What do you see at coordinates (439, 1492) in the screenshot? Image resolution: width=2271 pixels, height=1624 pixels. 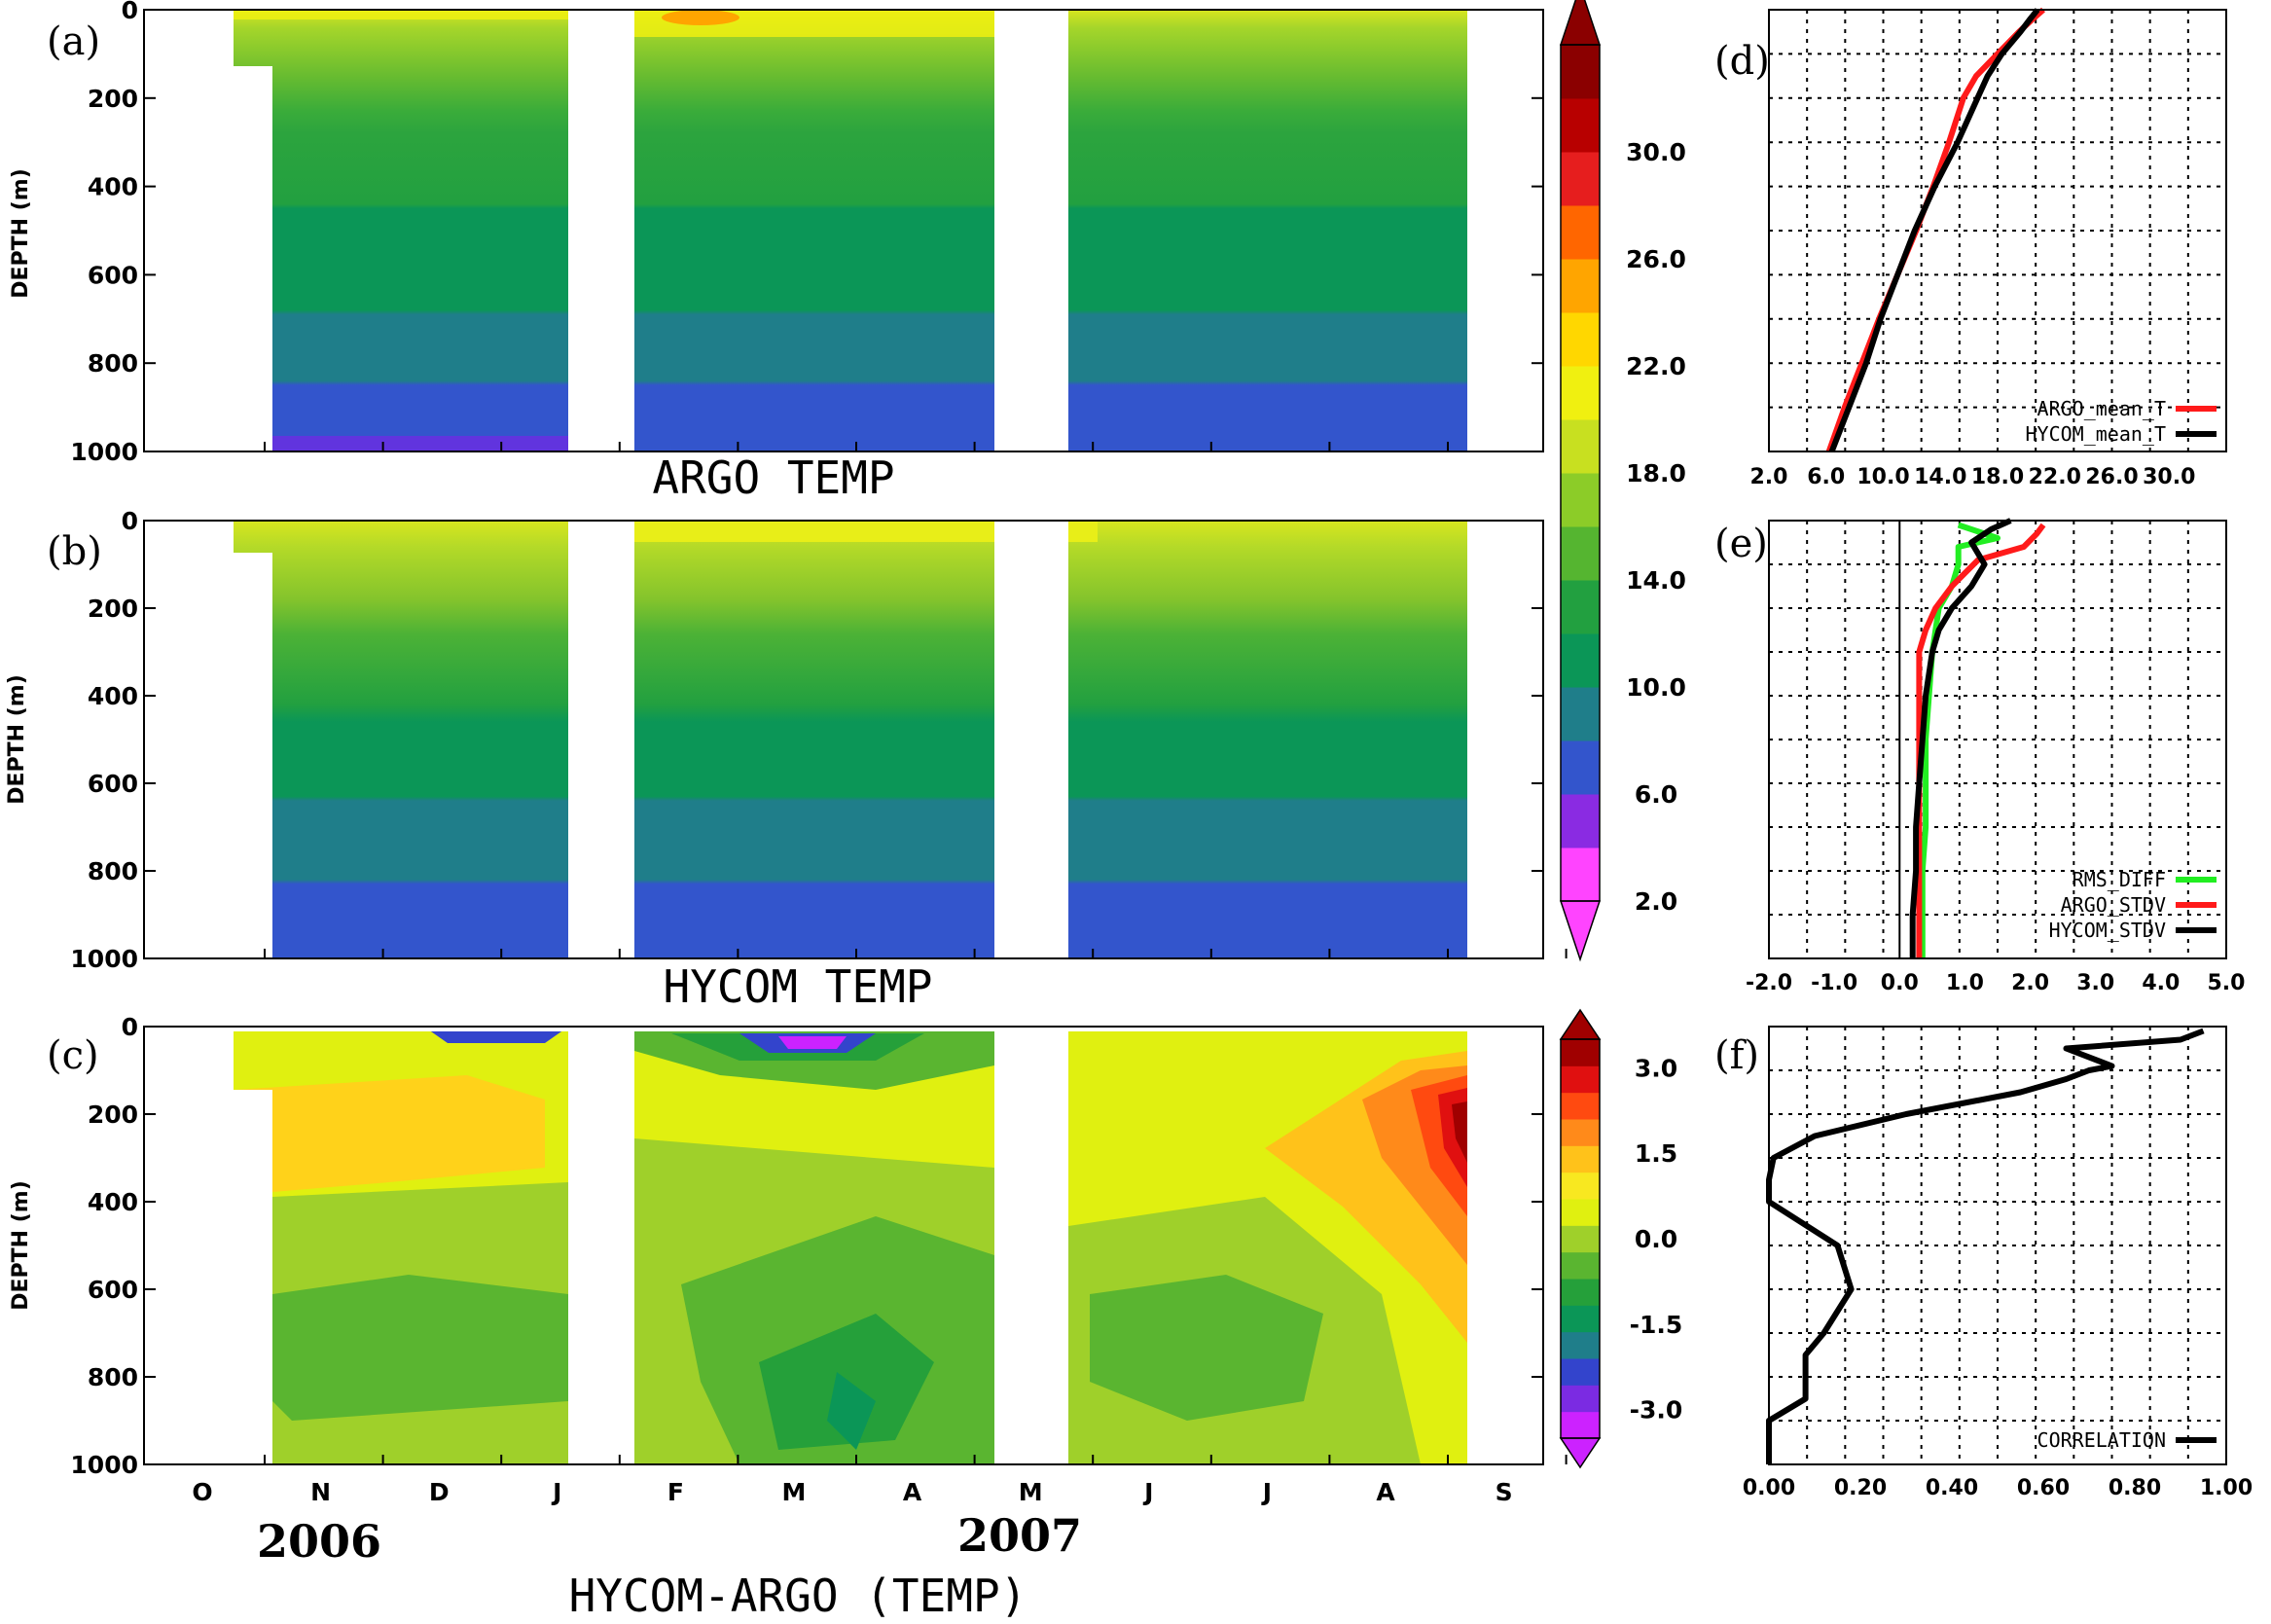 I see `month-tick-label: D` at bounding box center [439, 1492].